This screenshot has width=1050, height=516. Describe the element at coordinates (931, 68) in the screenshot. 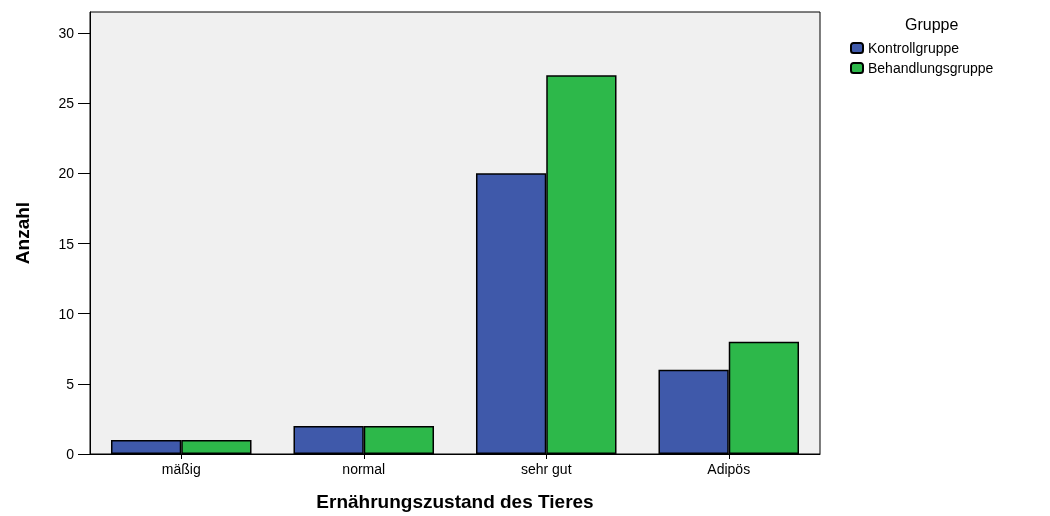

I see `legend-label: Behandlungsgruppe` at that location.